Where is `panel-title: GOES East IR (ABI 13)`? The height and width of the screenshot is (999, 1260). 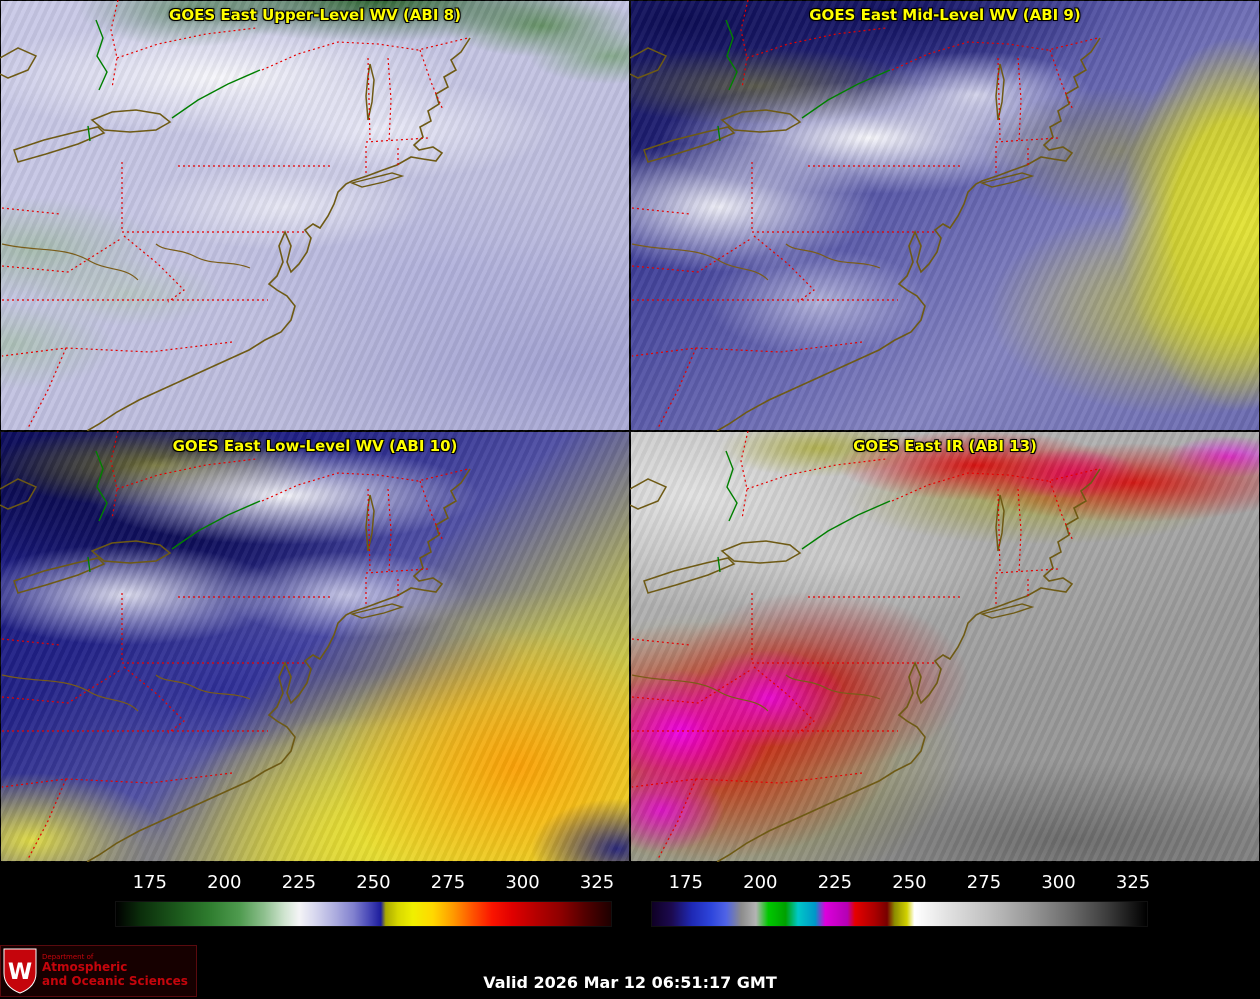
panel-title: GOES East IR (ABI 13) is located at coordinates (945, 446).